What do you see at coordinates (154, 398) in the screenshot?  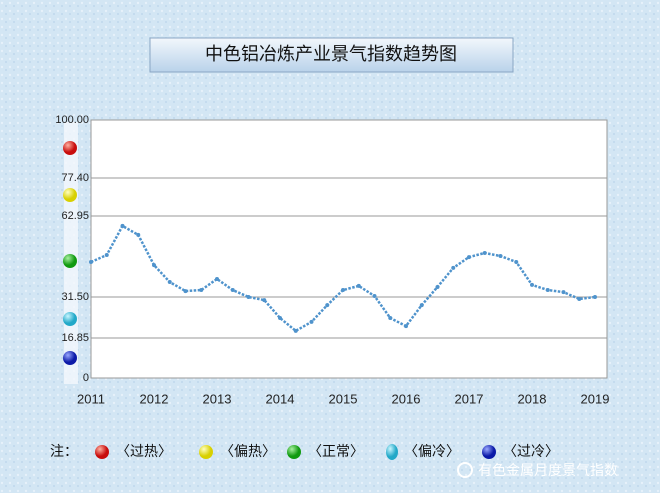 I see `x-tick-label: 2012` at bounding box center [154, 398].